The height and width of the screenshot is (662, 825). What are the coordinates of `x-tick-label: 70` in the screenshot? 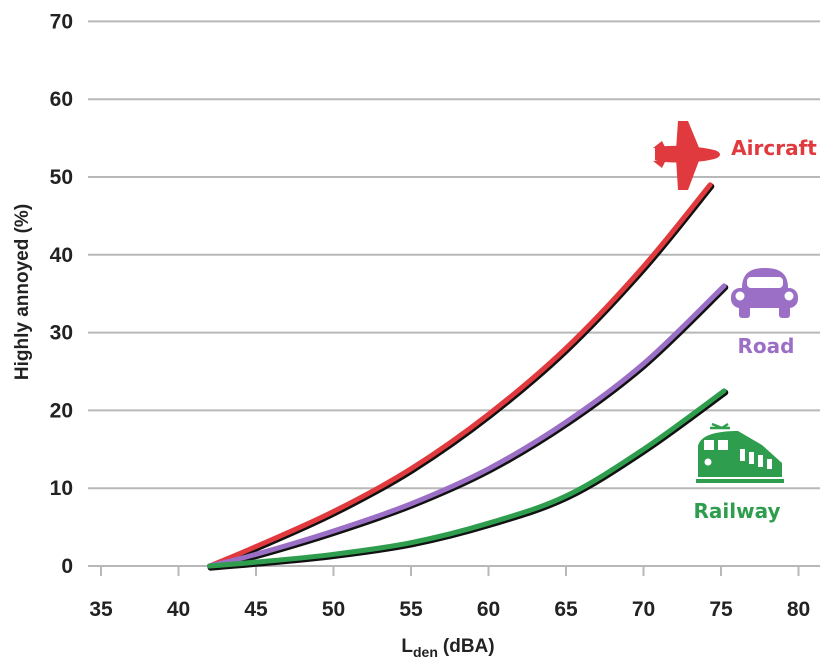 It's located at (643, 609).